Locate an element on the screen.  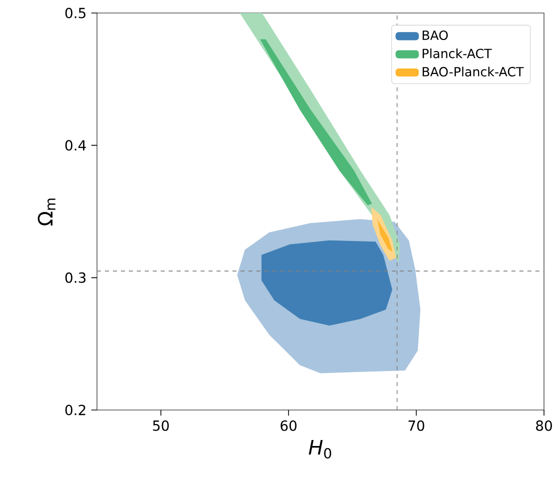
x-tick-label: 70 is located at coordinates (416, 425).